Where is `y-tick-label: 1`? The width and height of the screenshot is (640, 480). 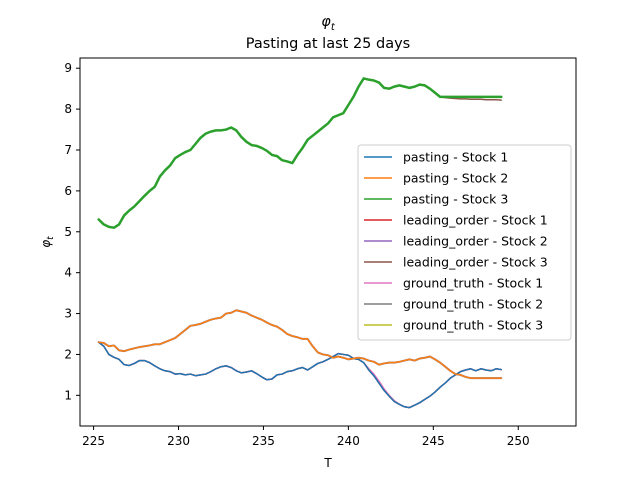
y-tick-label: 1 is located at coordinates (68, 395).